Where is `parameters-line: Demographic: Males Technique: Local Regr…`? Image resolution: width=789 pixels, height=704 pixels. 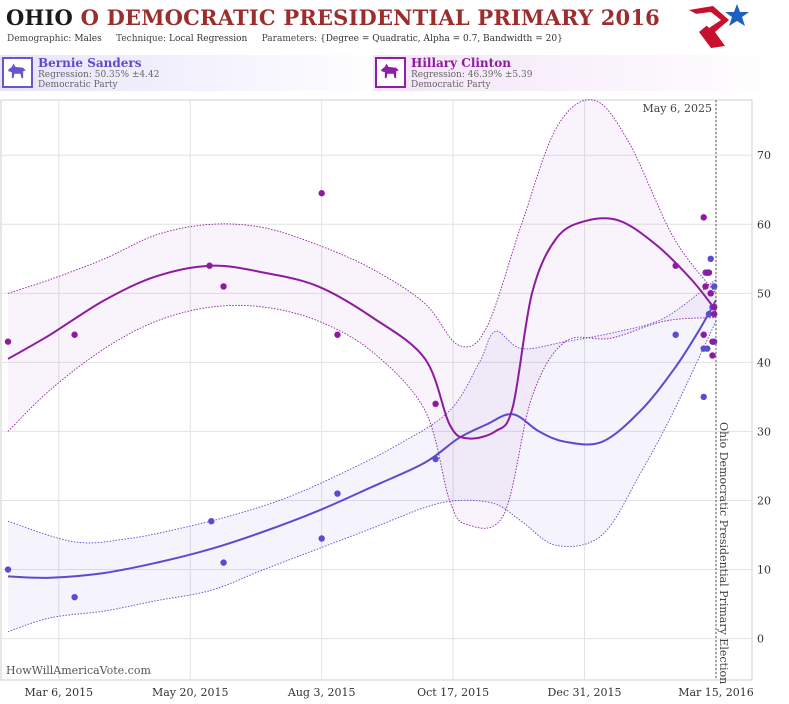
parameters-line: Demographic: Males Technique: Local Regr… is located at coordinates (285, 39).